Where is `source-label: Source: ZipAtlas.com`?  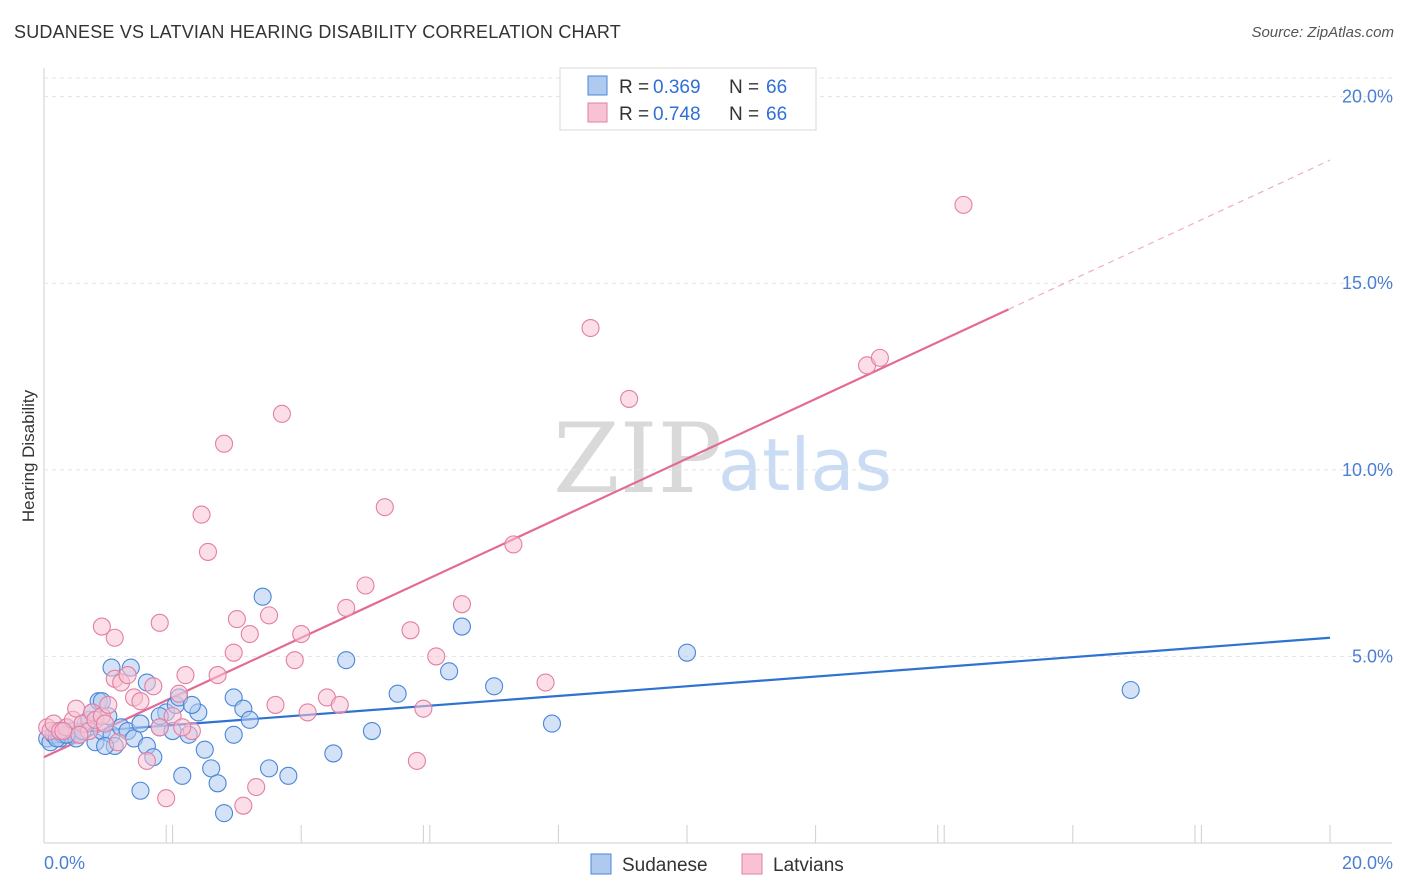 source-label: Source: ZipAtlas.com is located at coordinates (1322, 32).